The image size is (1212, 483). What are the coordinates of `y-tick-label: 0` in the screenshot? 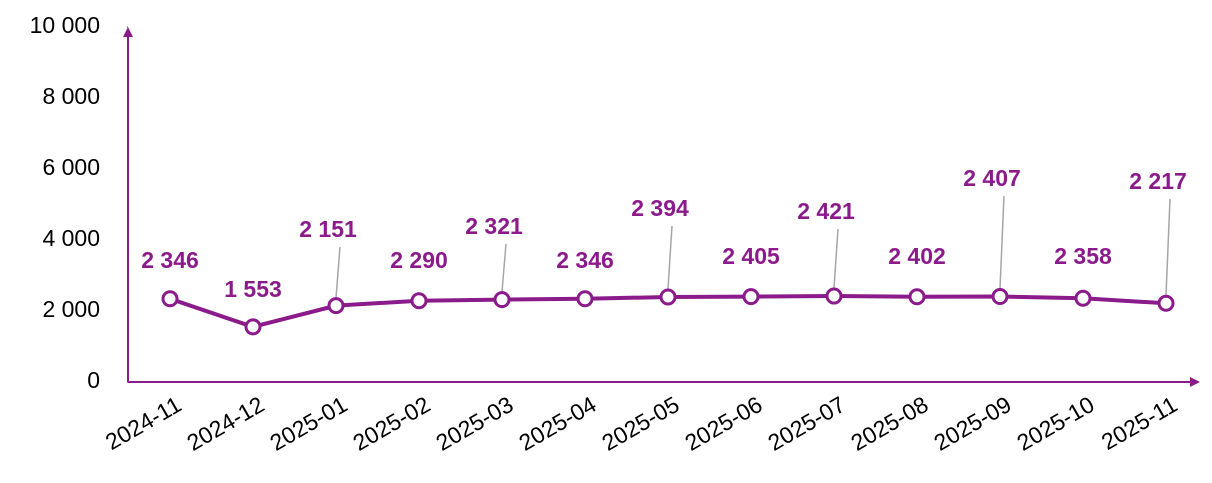 It's located at (93, 380).